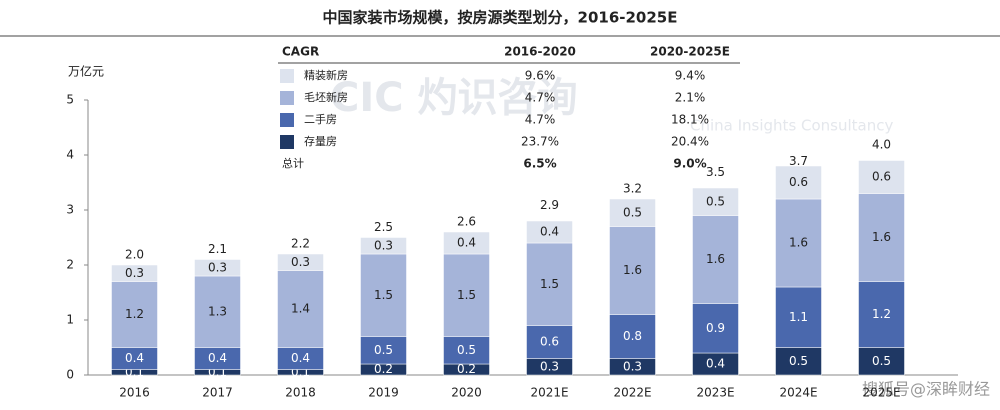 The height and width of the screenshot is (410, 1000). What do you see at coordinates (798, 393) in the screenshot?
I see `x-tick-label: 2024E` at bounding box center [798, 393].